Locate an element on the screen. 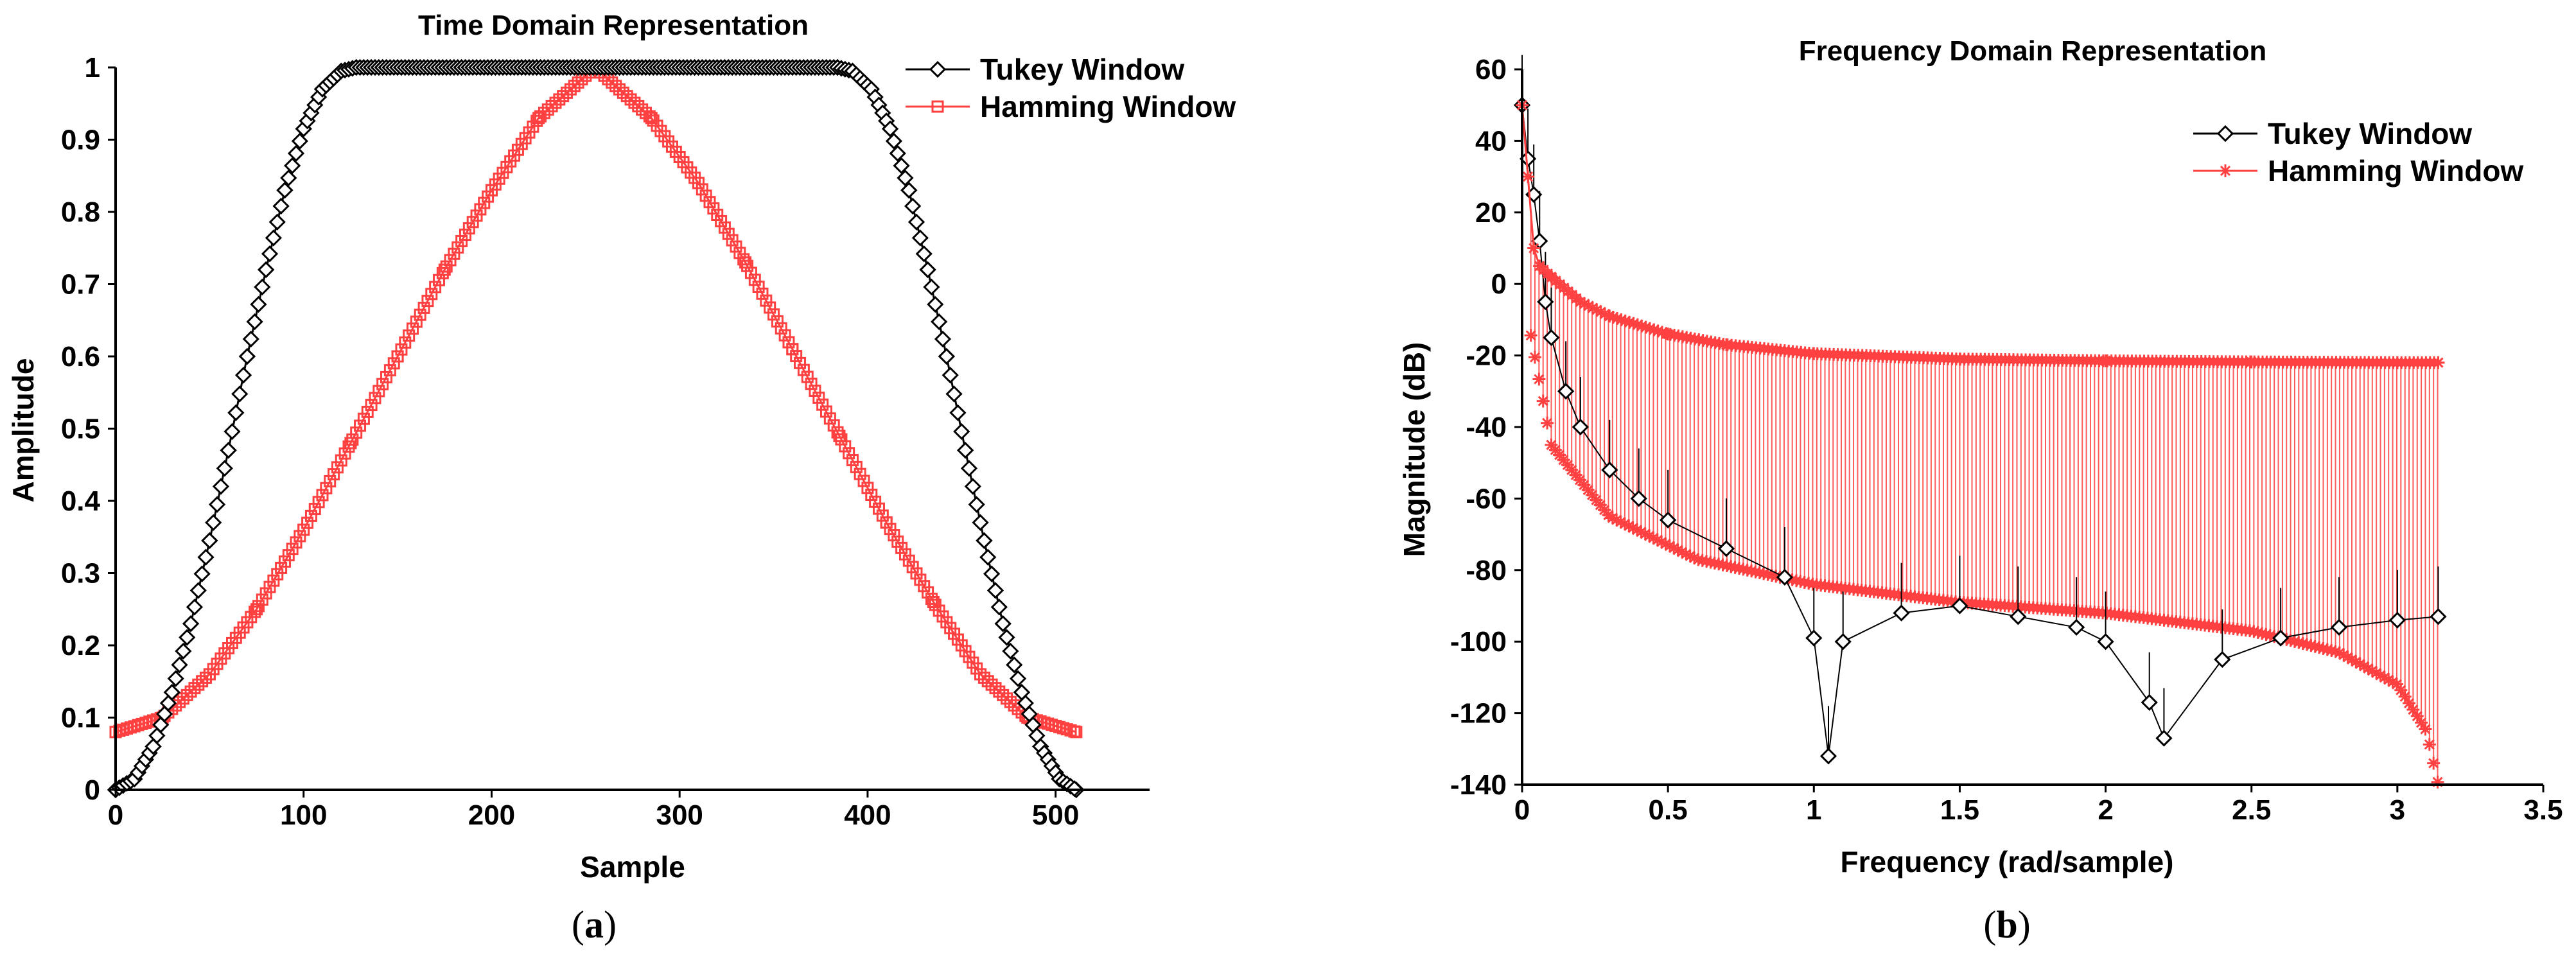 The image size is (2576, 960). frequency-domain-legend-label: Hamming Window is located at coordinates (2395, 171).